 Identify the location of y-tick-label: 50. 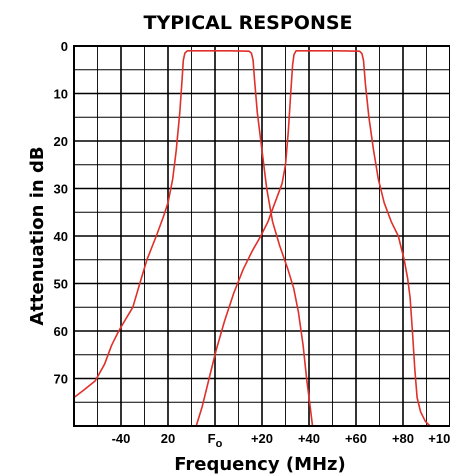
(61, 284).